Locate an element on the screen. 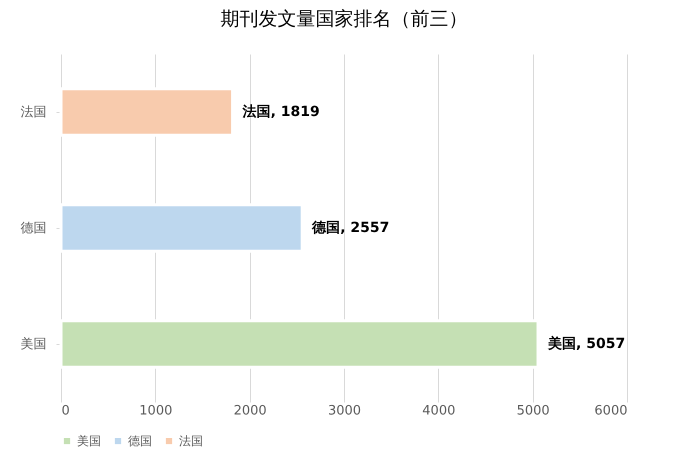  x-tick-label: 1000 is located at coordinates (155, 411).